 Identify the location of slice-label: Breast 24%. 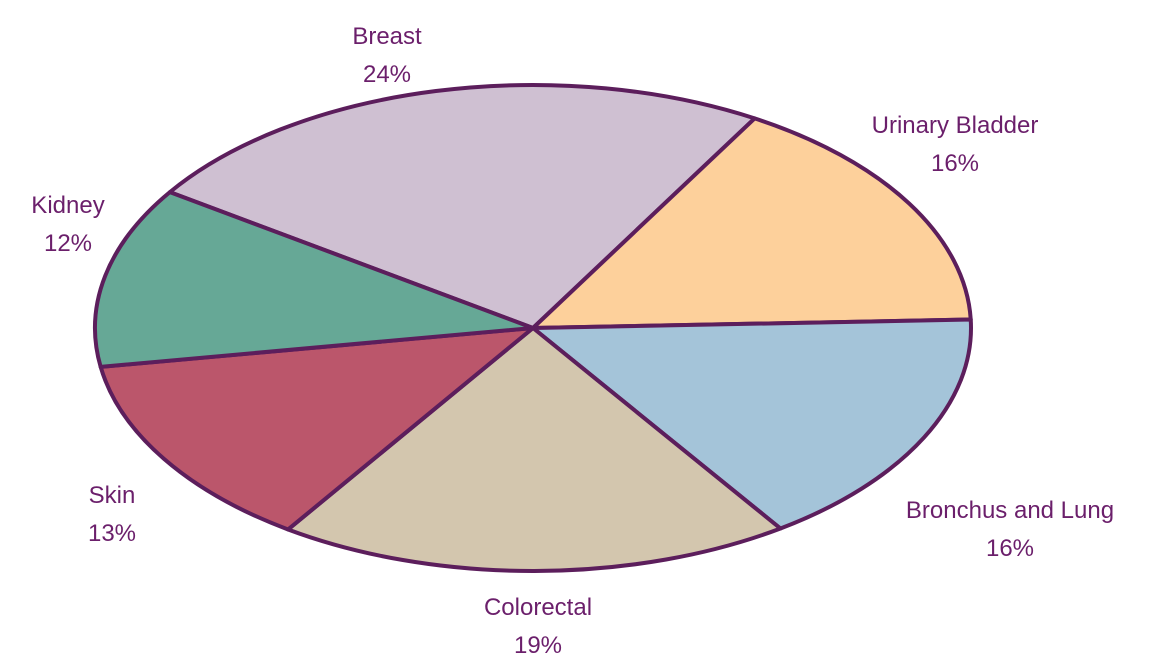
(386, 56).